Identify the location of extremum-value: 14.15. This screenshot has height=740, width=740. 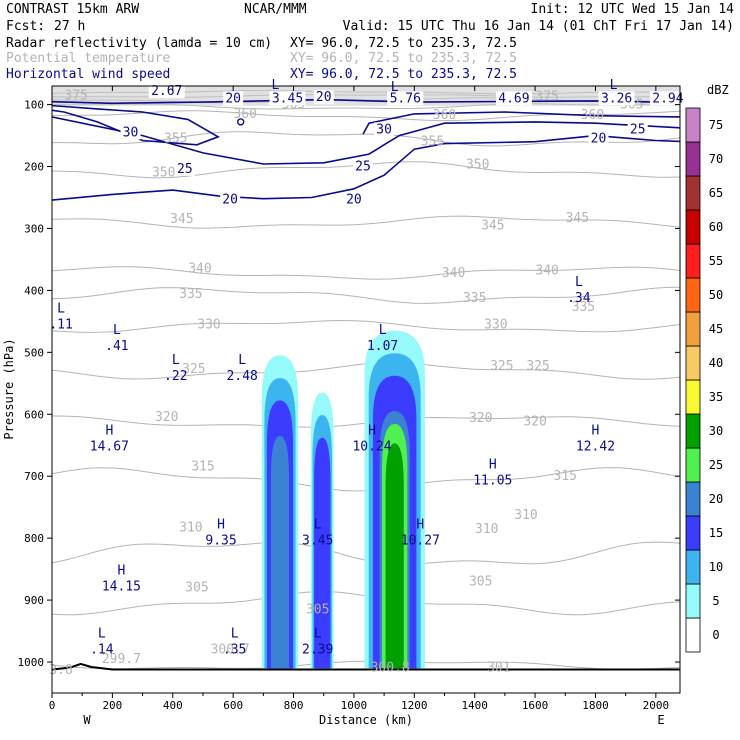
(121, 586).